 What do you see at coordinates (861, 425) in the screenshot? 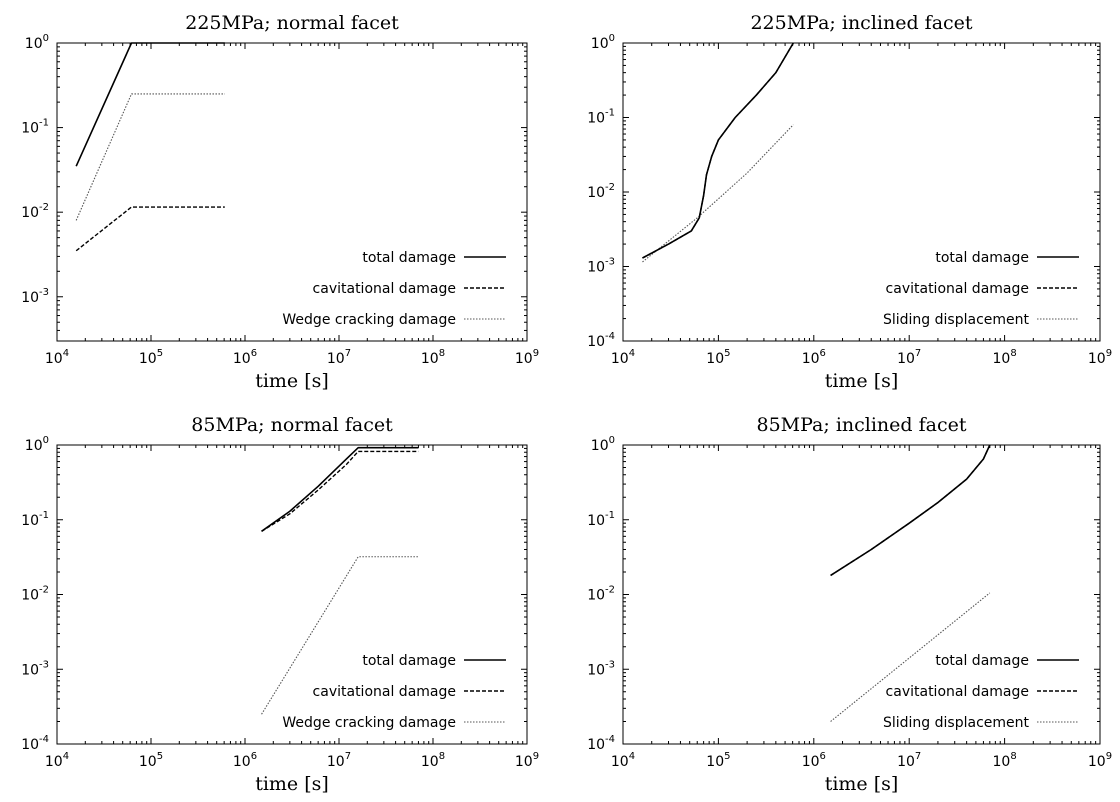
I see `chart-title: 85MPa; inclined facet` at bounding box center [861, 425].